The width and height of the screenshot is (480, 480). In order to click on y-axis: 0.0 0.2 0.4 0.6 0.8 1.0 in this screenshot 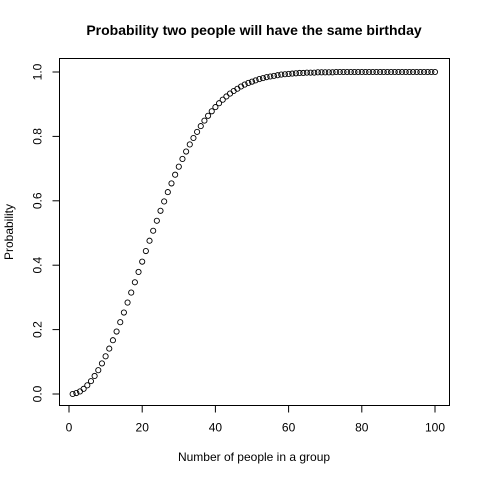, I will do `click(45, 232)`.